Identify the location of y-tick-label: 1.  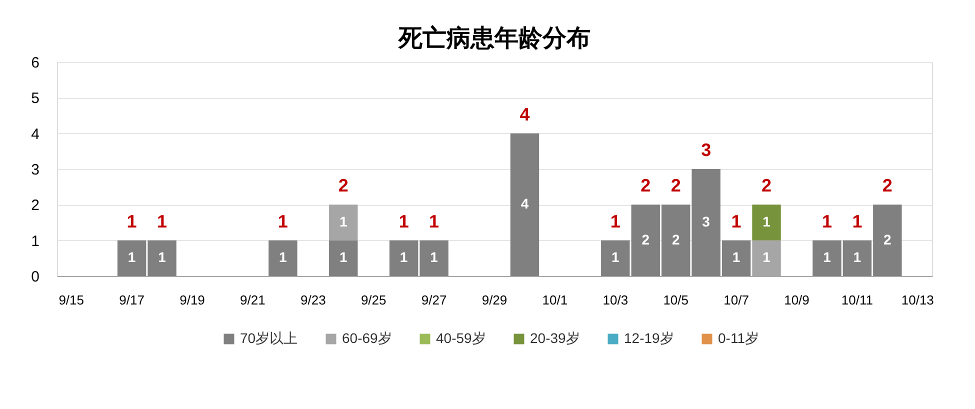
(35, 241).